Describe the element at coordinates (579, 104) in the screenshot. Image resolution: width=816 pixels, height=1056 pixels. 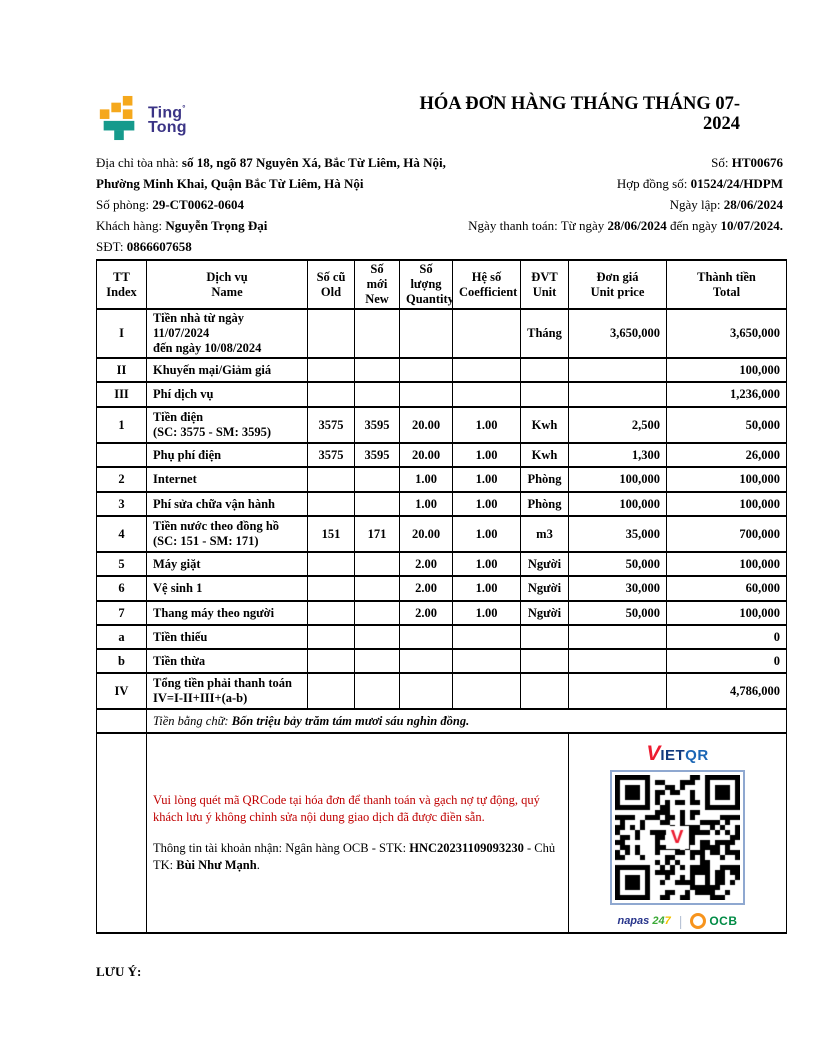
I see `invoice-title-line1: HÓA ĐƠN HÀNG THÁNG THÁNG 07-` at that location.